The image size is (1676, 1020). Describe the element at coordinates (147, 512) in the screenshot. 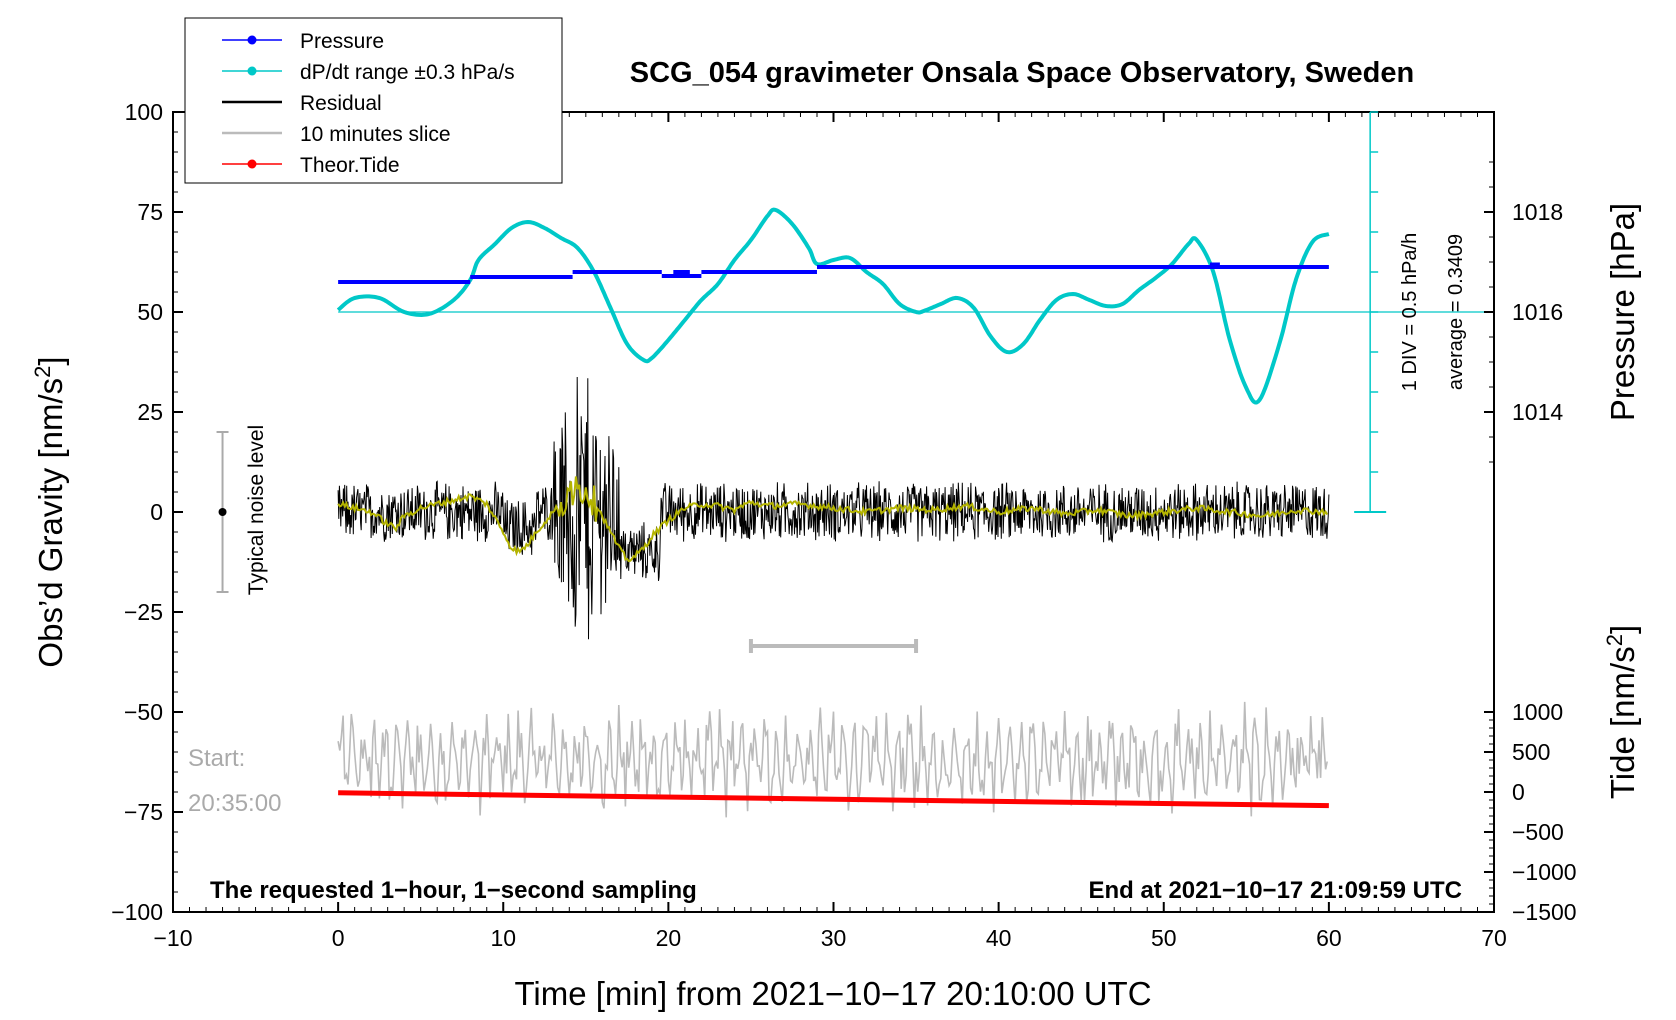

I see `y-axis-gravity: 100 75 50 25 0 −25 −50 −75 −100` at that location.